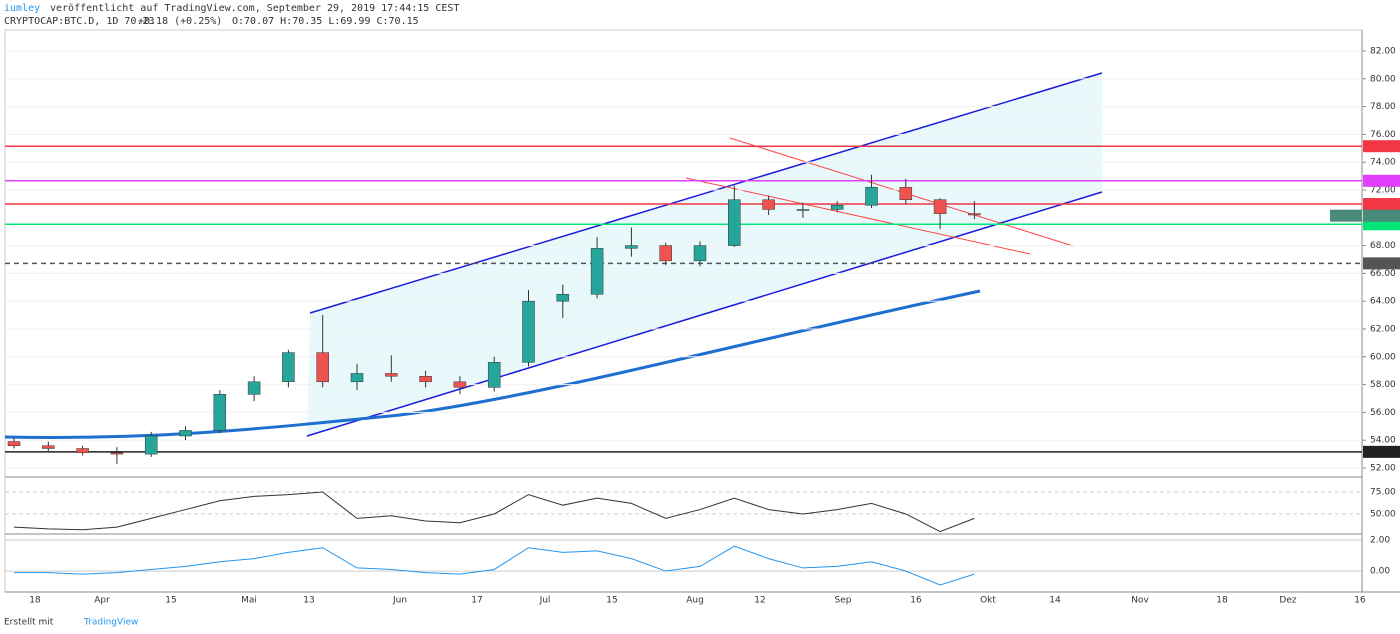 This screenshot has width=1400, height=634. What do you see at coordinates (759, 601) in the screenshot?
I see `x-tick-label: 12` at bounding box center [759, 601].